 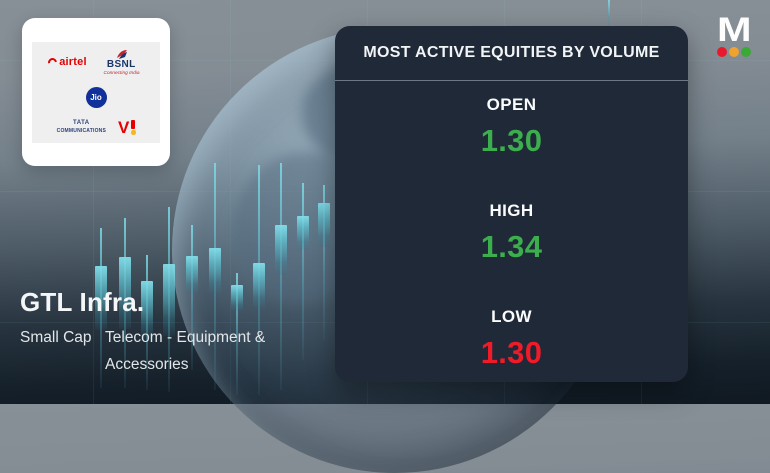 I want to click on panel-title: MOST ACTIVE EQUITIES BY VOLUME, so click(x=511, y=52).